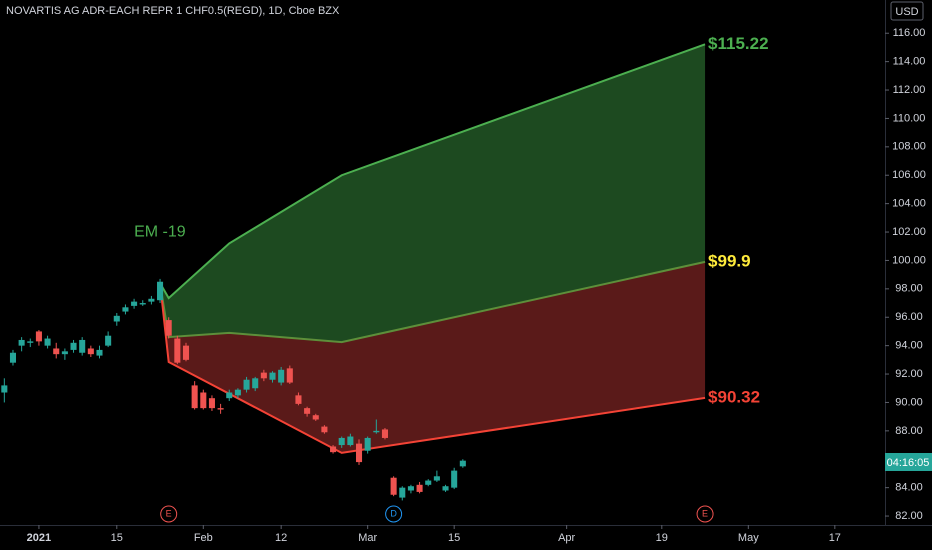 The width and height of the screenshot is (932, 550). I want to click on expected-move-label: $90.32, so click(734, 396).